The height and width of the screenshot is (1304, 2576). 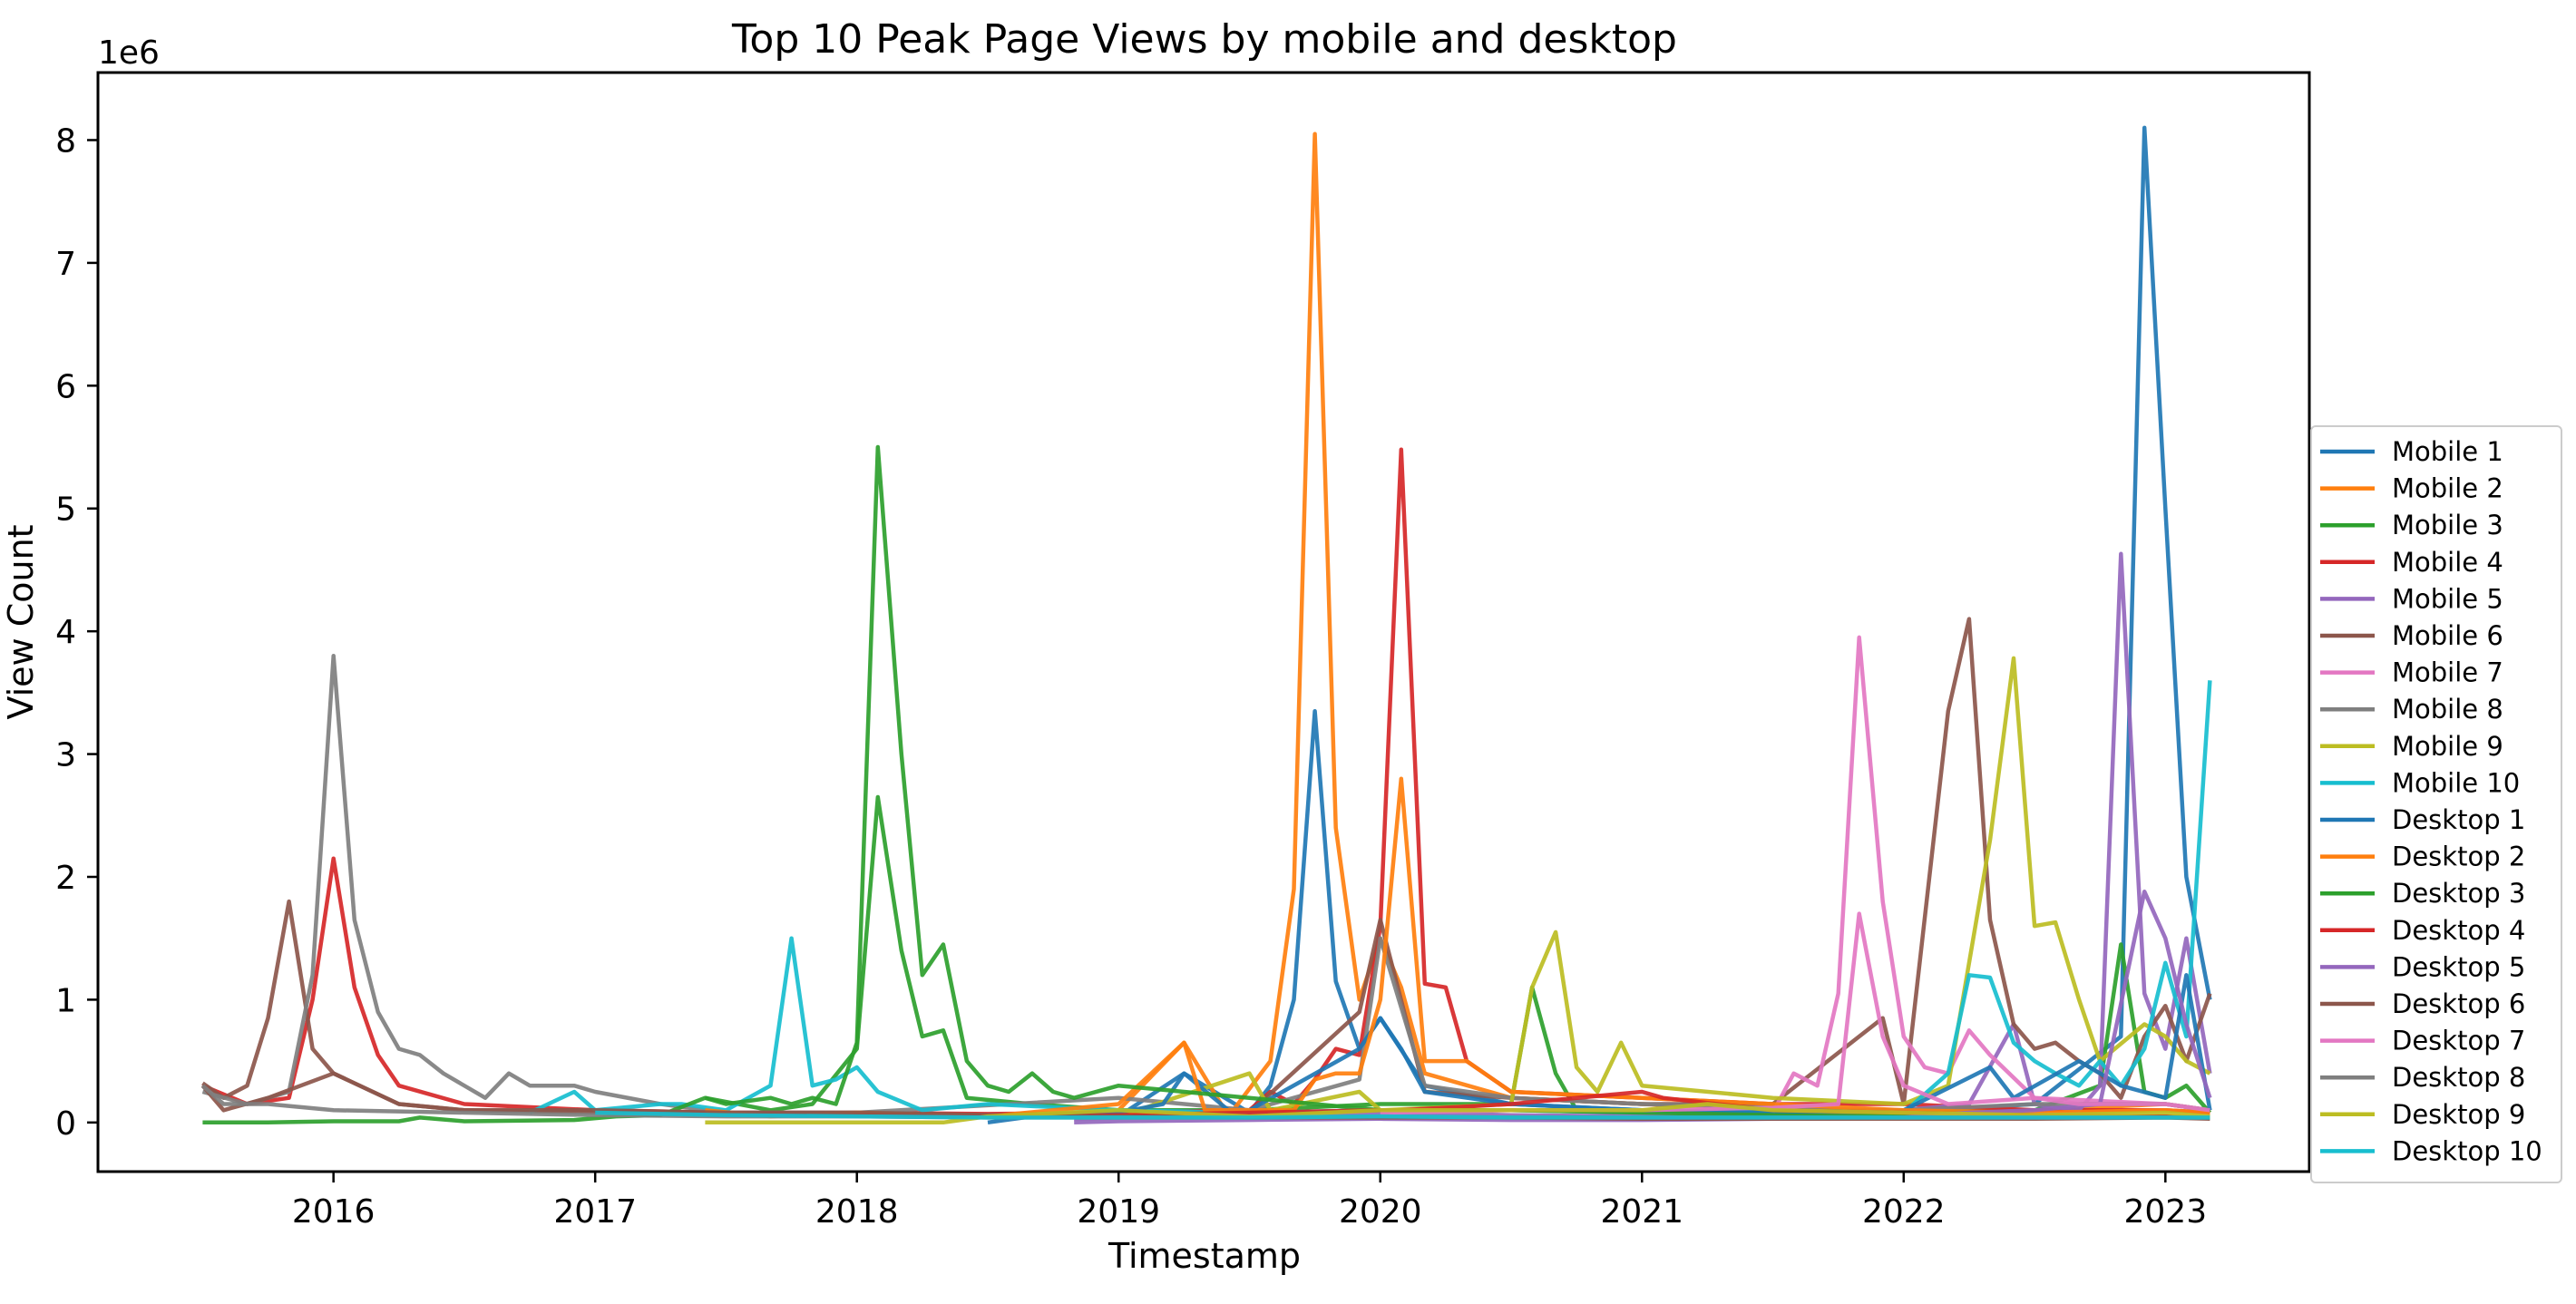 I want to click on y-axis-multiplier: 1e6, so click(x=129, y=53).